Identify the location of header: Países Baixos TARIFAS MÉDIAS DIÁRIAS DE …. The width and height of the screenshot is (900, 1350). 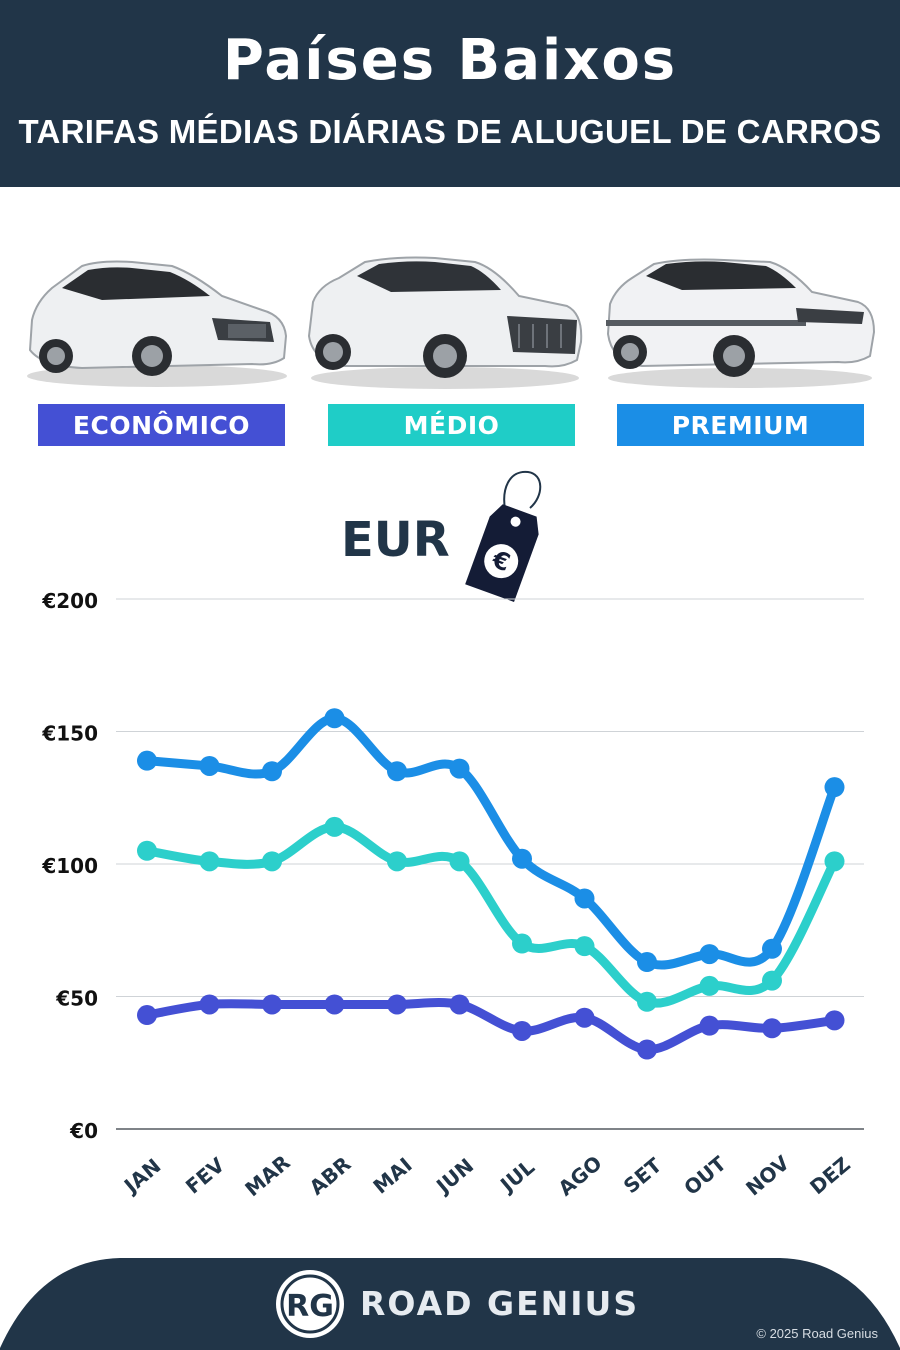
(450, 93).